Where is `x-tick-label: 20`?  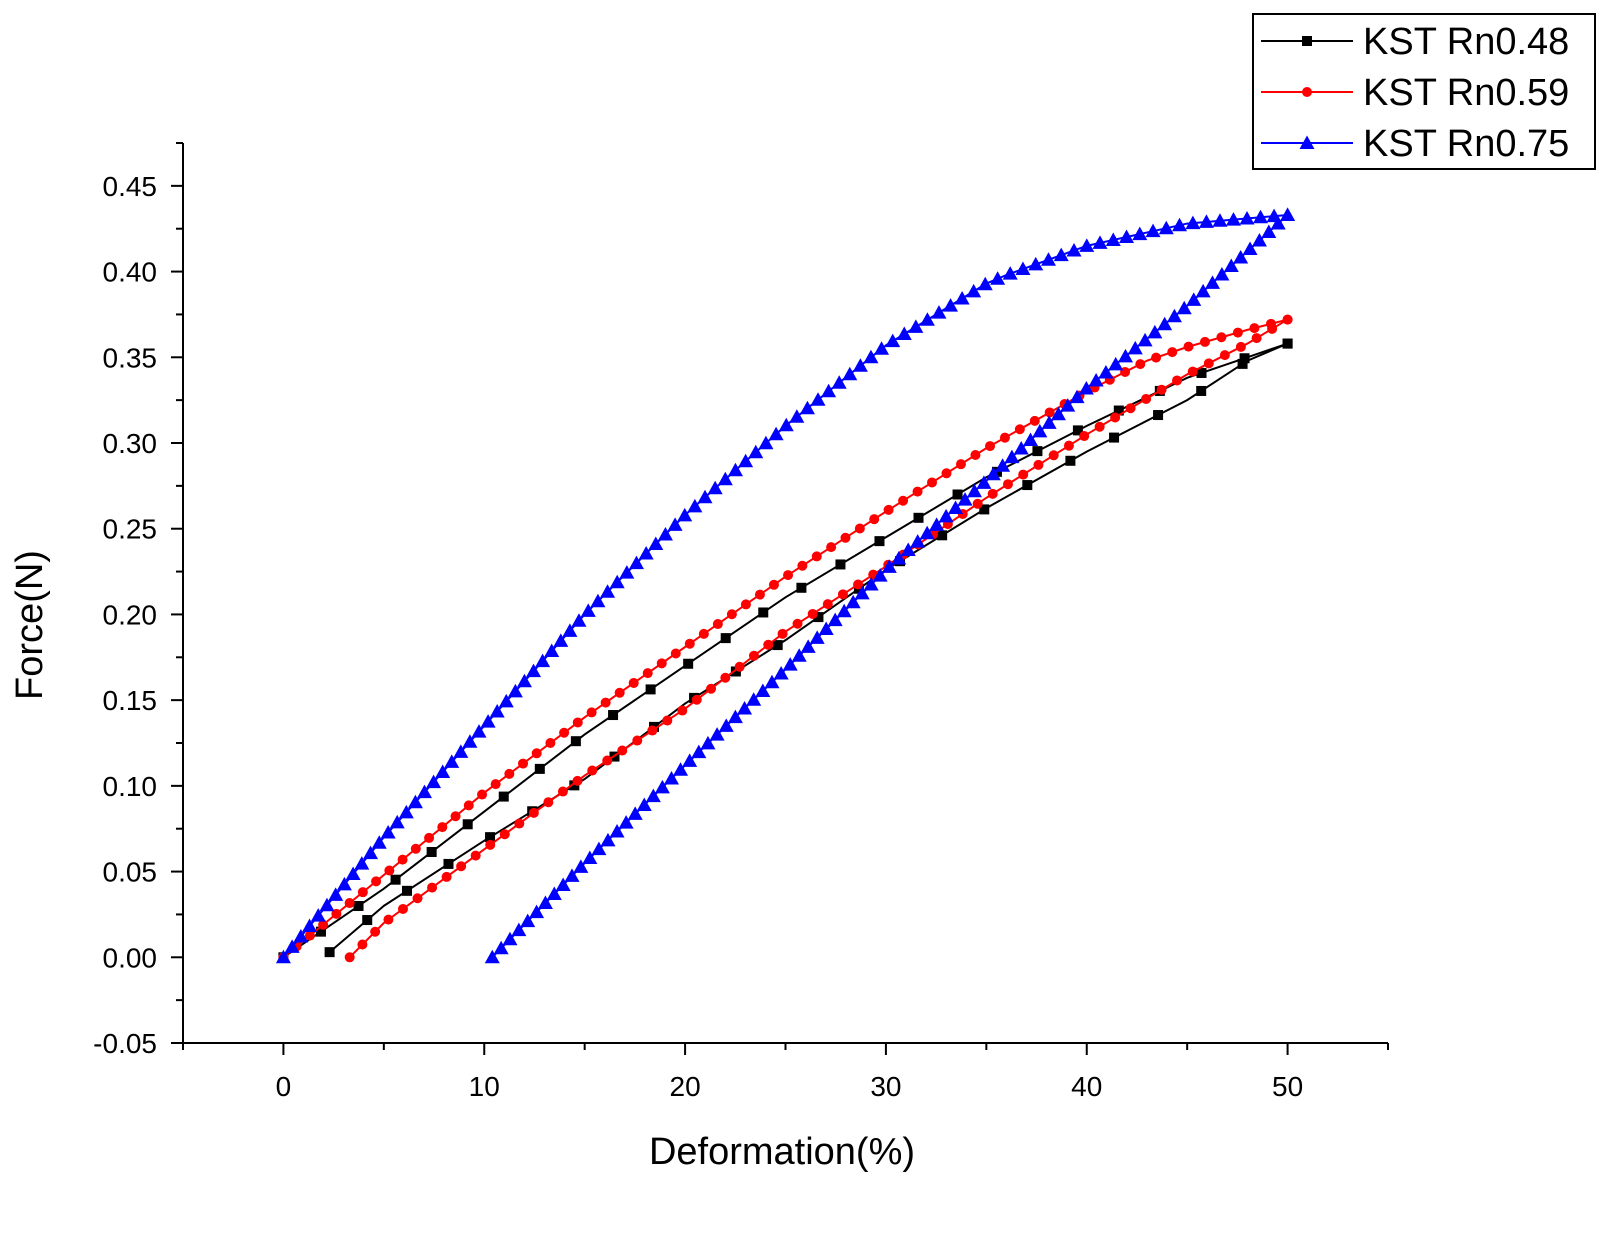 x-tick-label: 20 is located at coordinates (685, 1086).